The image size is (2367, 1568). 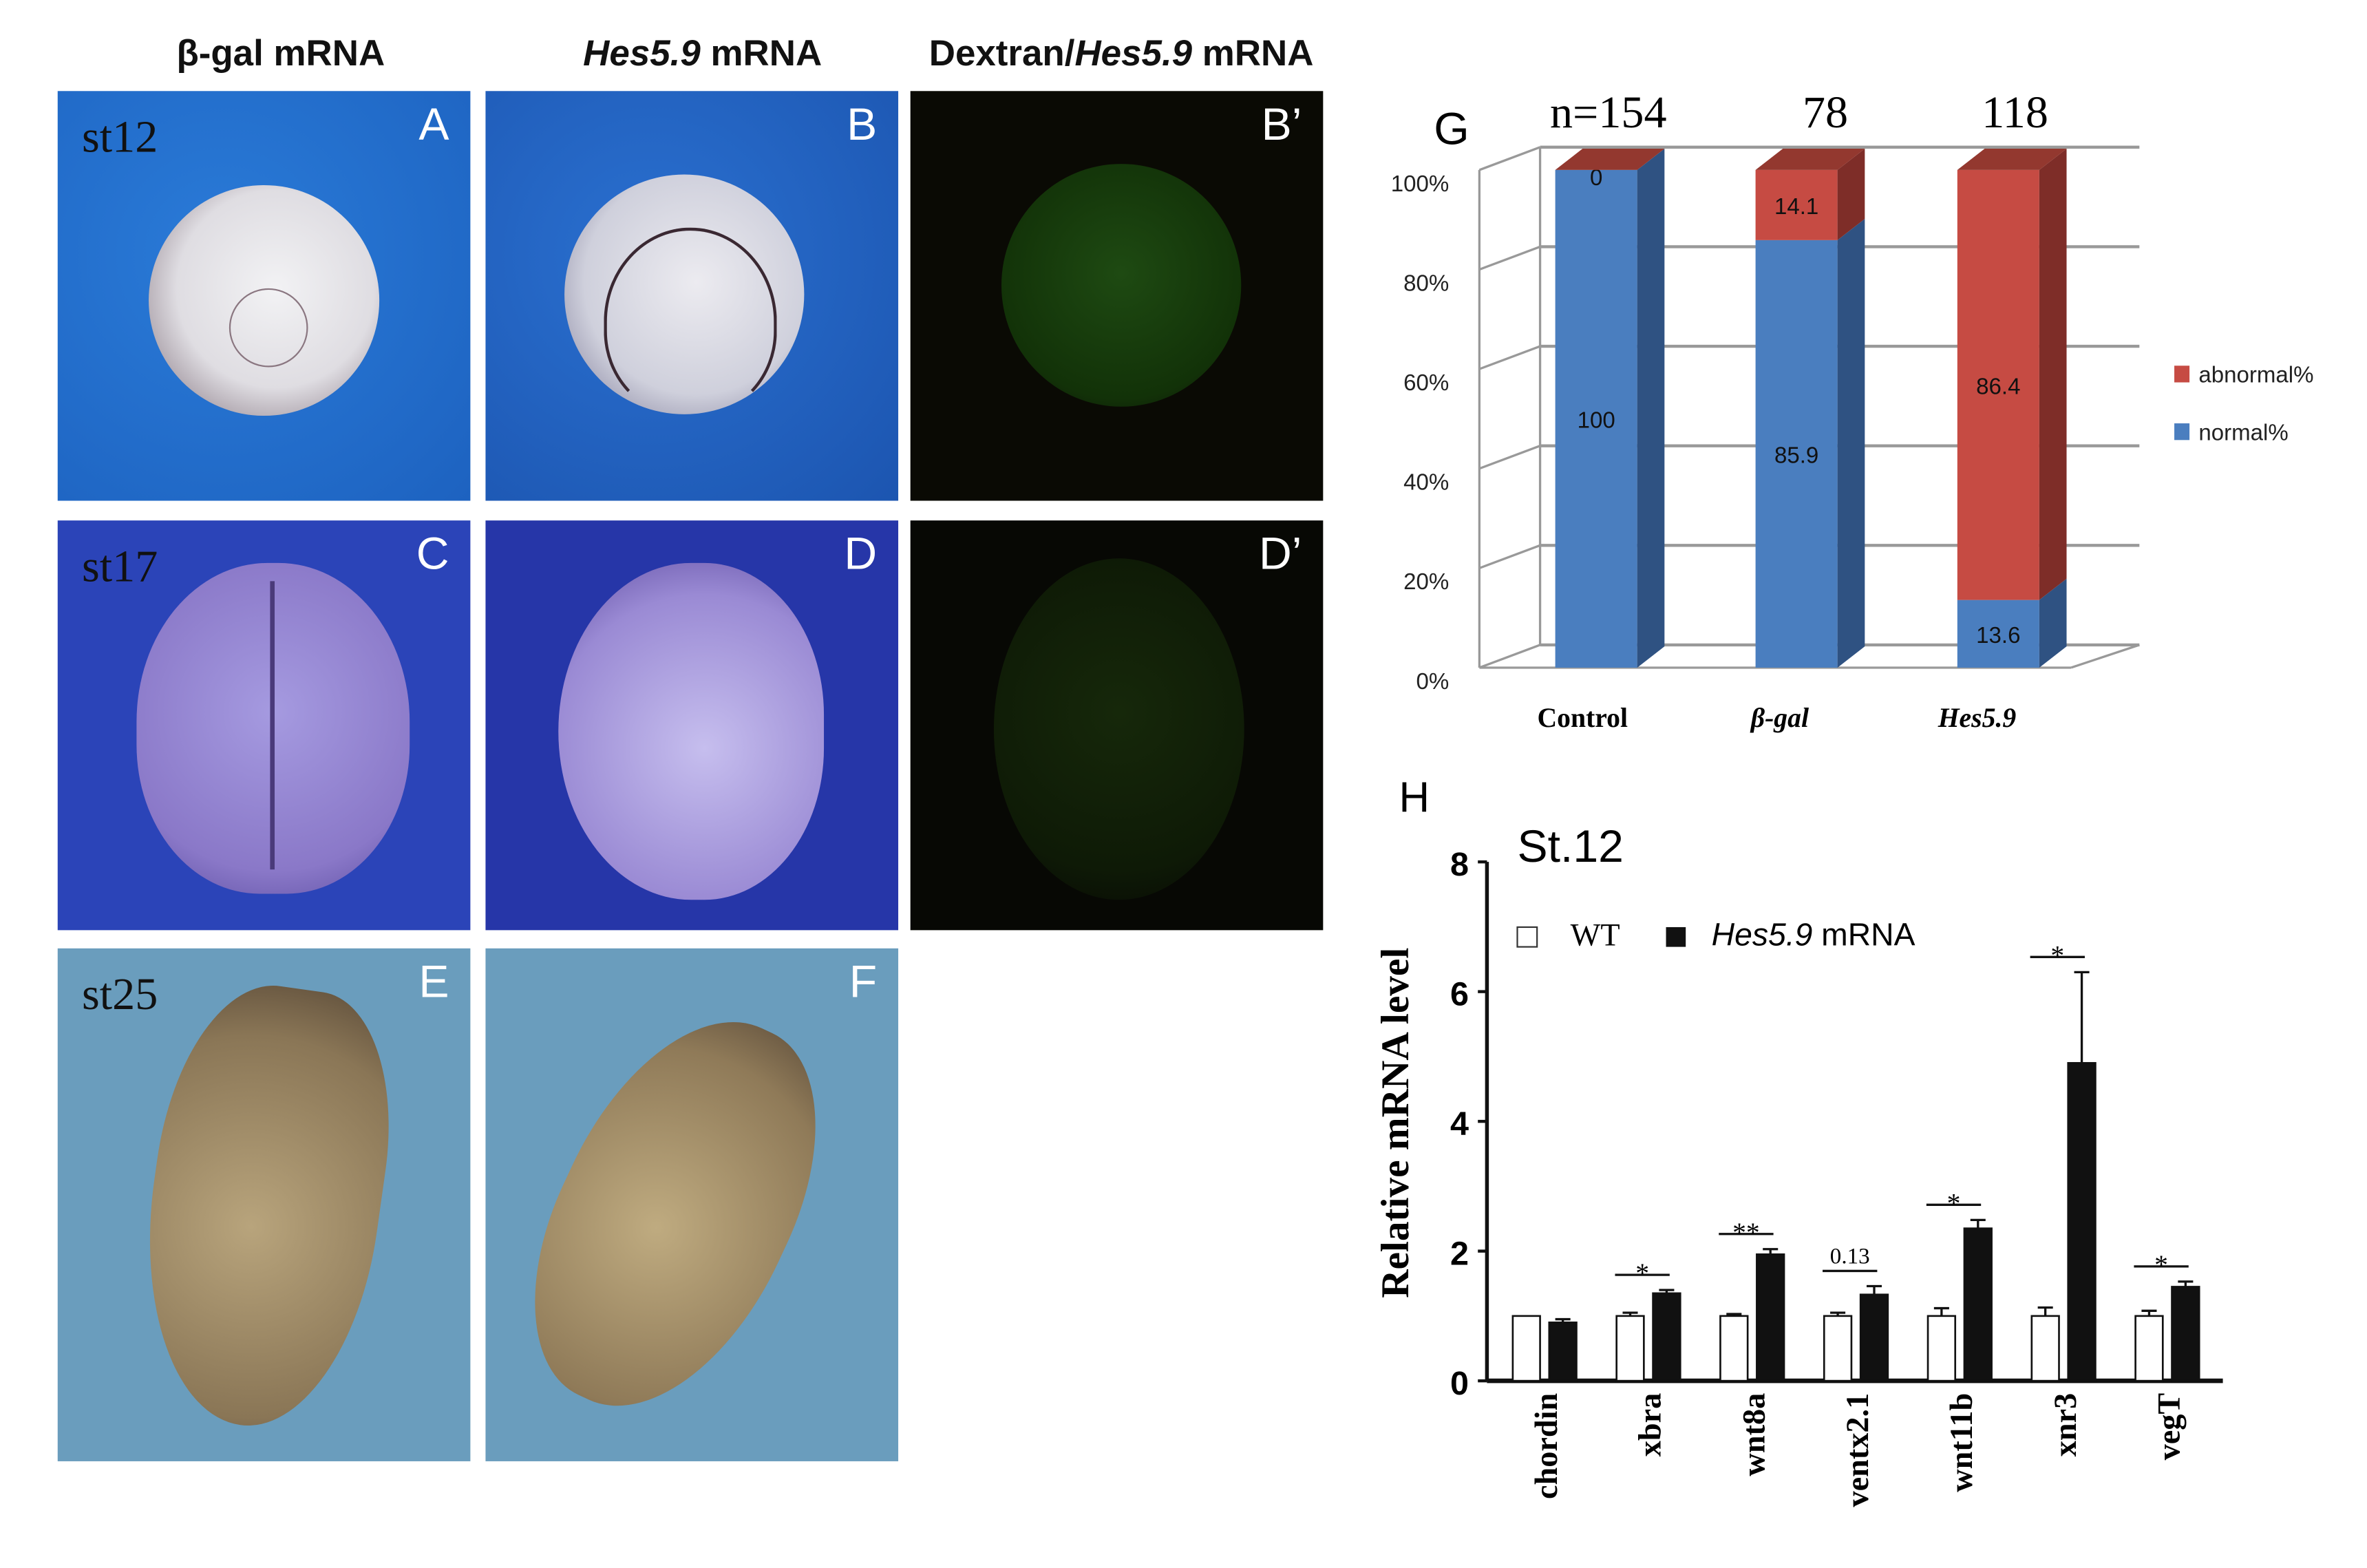 What do you see at coordinates (1001, 54) in the screenshot?
I see `header-text: Dextran/` at bounding box center [1001, 54].